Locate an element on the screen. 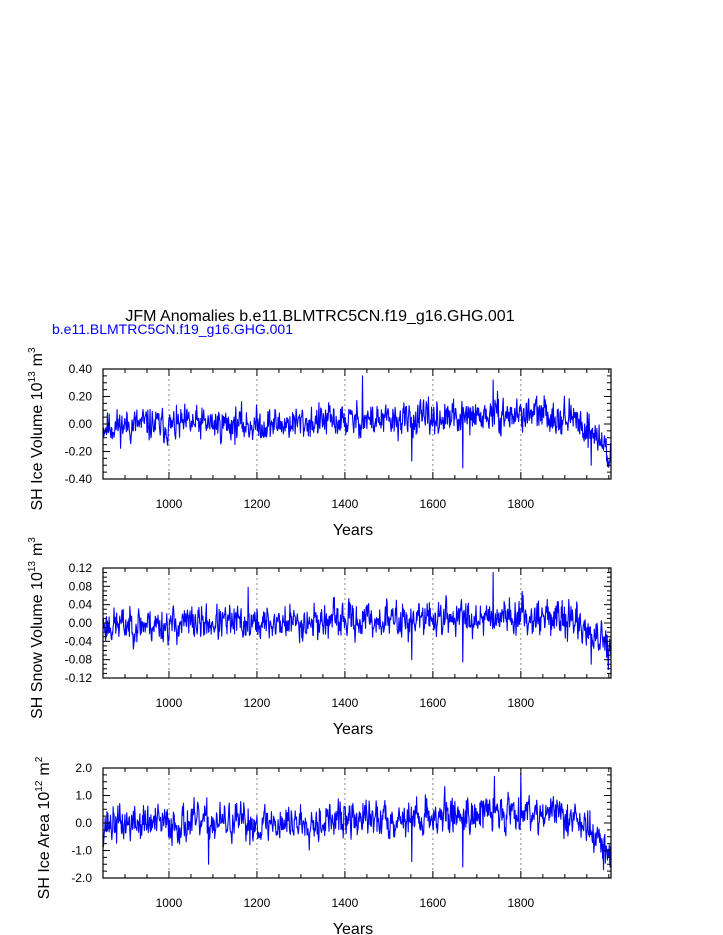 This screenshot has width=723, height=935. y-tick-label: -0.40 is located at coordinates (79, 479).